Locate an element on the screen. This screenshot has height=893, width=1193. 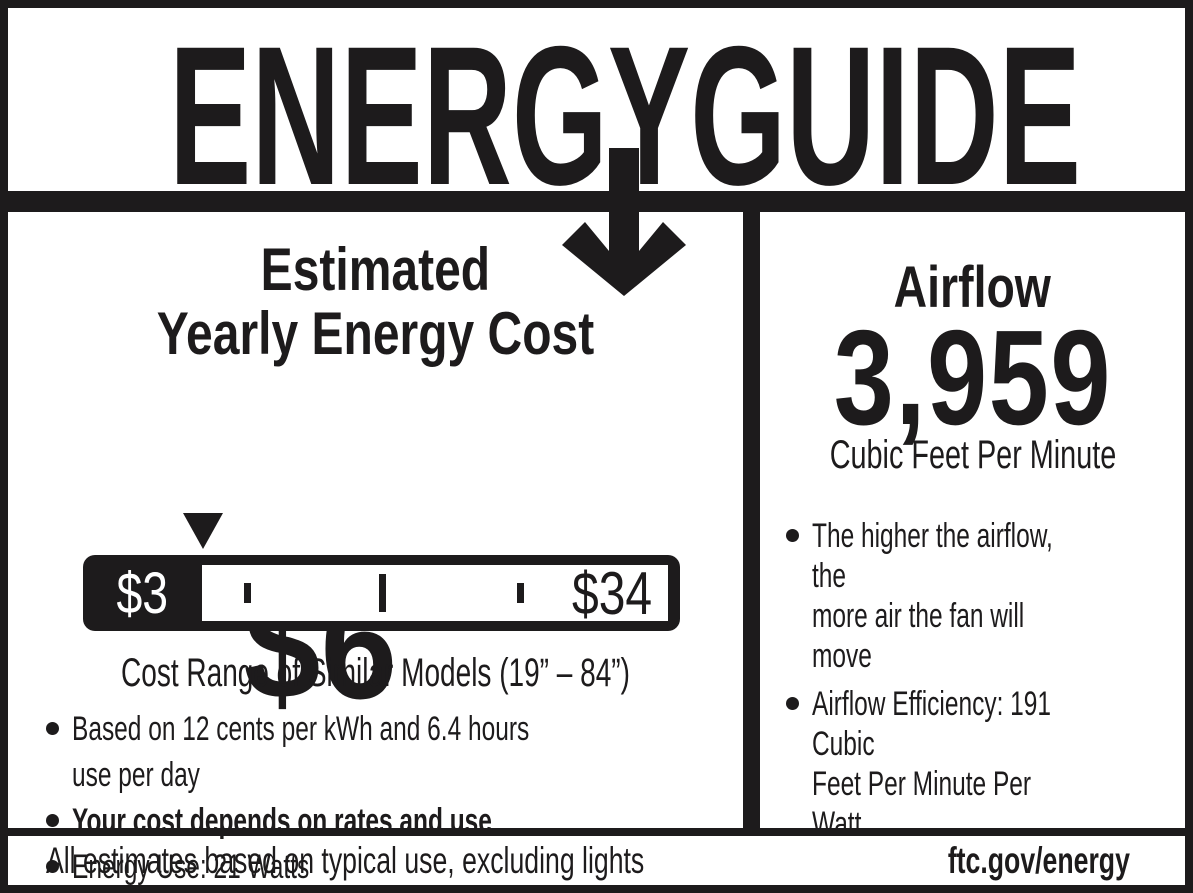
title-line-2: Yearly Energy Cost is located at coordinates (375, 333).